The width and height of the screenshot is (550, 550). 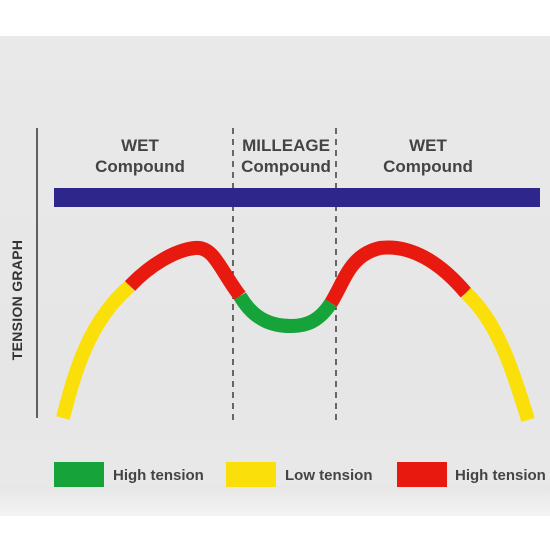 What do you see at coordinates (428, 145) in the screenshot?
I see `zone-right-title: WET` at bounding box center [428, 145].